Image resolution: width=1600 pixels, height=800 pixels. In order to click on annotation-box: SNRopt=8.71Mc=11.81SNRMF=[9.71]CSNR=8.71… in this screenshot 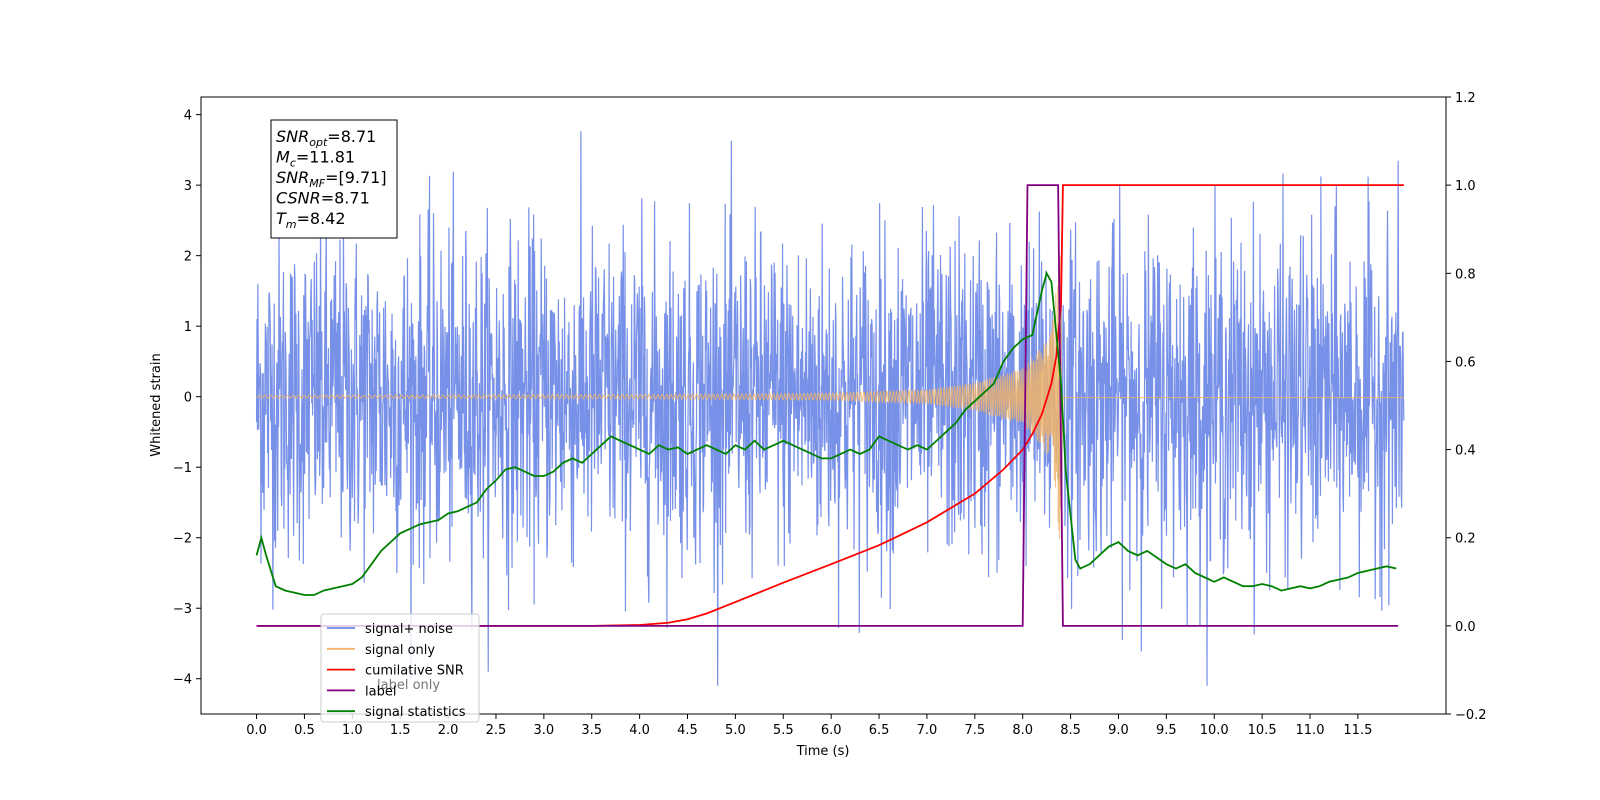, I will do `click(334, 179)`.